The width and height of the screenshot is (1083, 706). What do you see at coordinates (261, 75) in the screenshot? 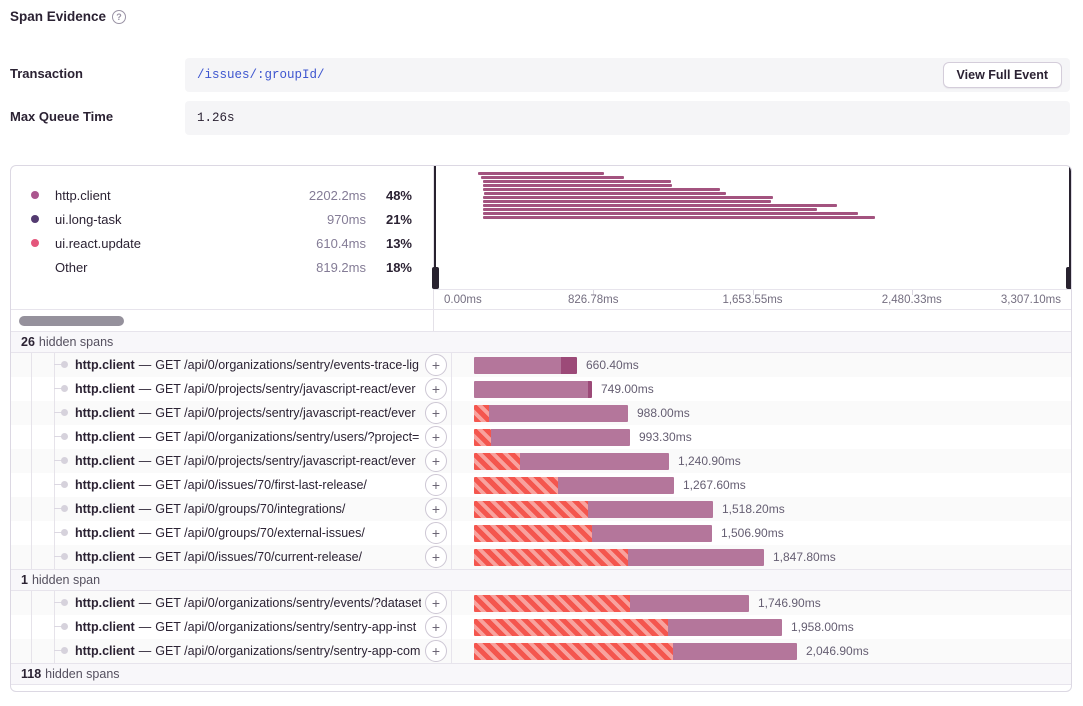
I see `transaction-link: /issues/:groupId/` at bounding box center [261, 75].